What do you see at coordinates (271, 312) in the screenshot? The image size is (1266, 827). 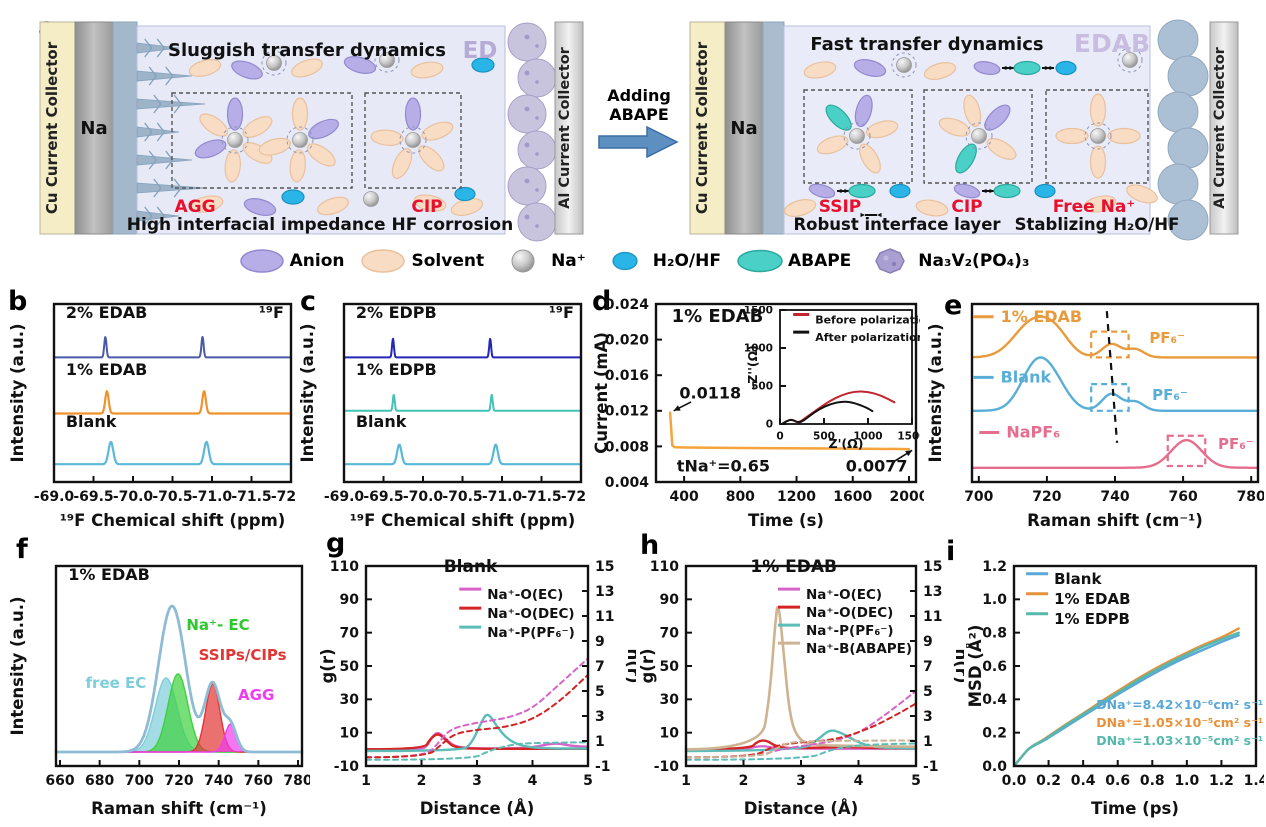 I see `annotation-label: ¹⁹F` at bounding box center [271, 312].